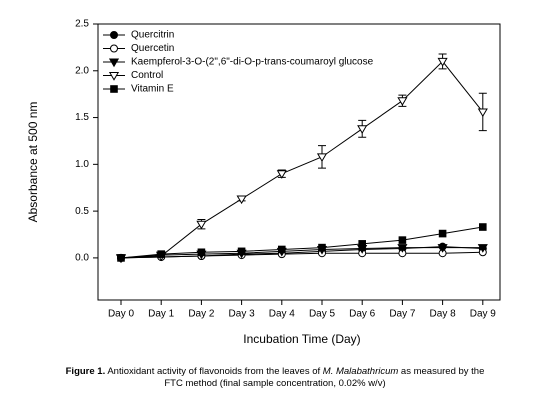 The image size is (547, 400). I want to click on legend-label: Control, so click(147, 75).